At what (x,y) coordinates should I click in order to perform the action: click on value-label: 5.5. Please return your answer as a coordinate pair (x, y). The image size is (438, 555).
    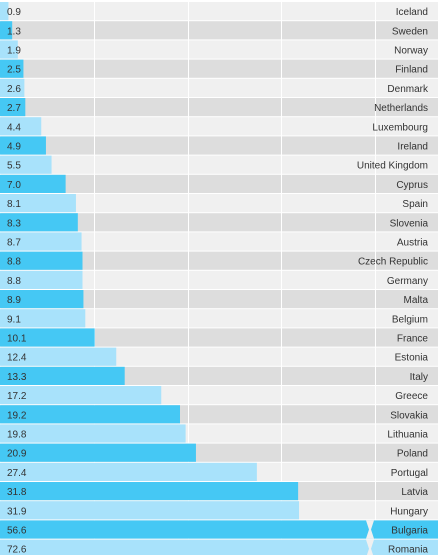
    Looking at the image, I should click on (14, 166).